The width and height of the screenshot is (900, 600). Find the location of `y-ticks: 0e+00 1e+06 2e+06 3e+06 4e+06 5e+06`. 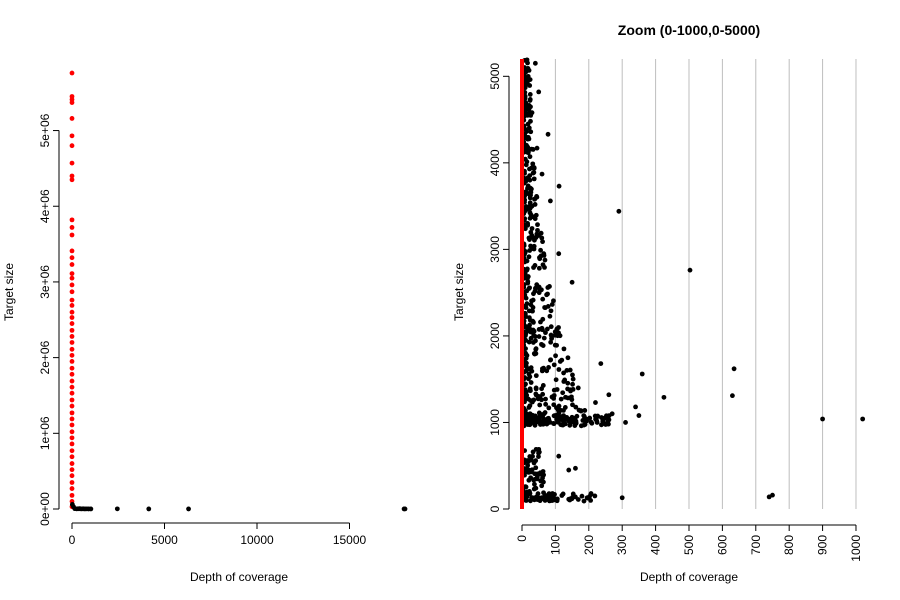

y-ticks: 0e+00 1e+06 2e+06 3e+06 4e+06 5e+06 is located at coordinates (48, 319).